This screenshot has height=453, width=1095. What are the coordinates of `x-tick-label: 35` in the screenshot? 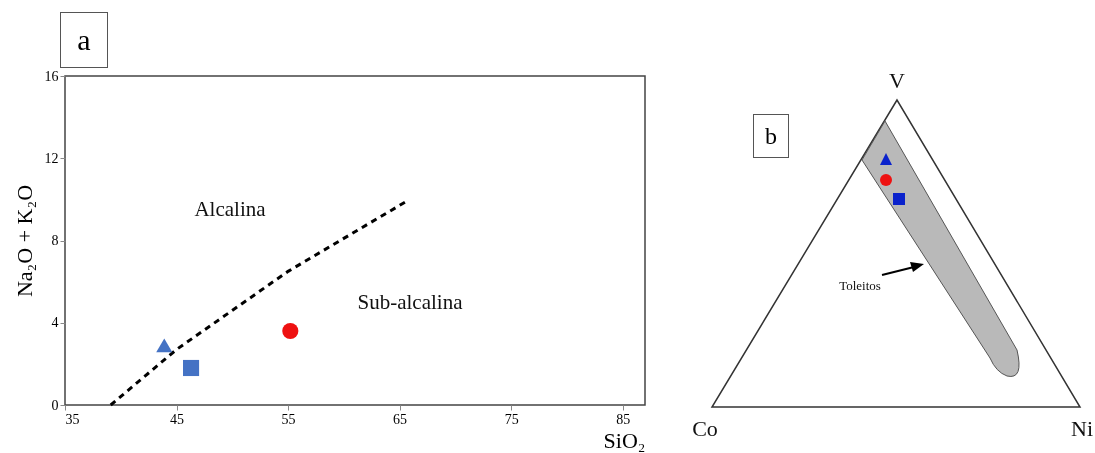 It's located at (72, 419).